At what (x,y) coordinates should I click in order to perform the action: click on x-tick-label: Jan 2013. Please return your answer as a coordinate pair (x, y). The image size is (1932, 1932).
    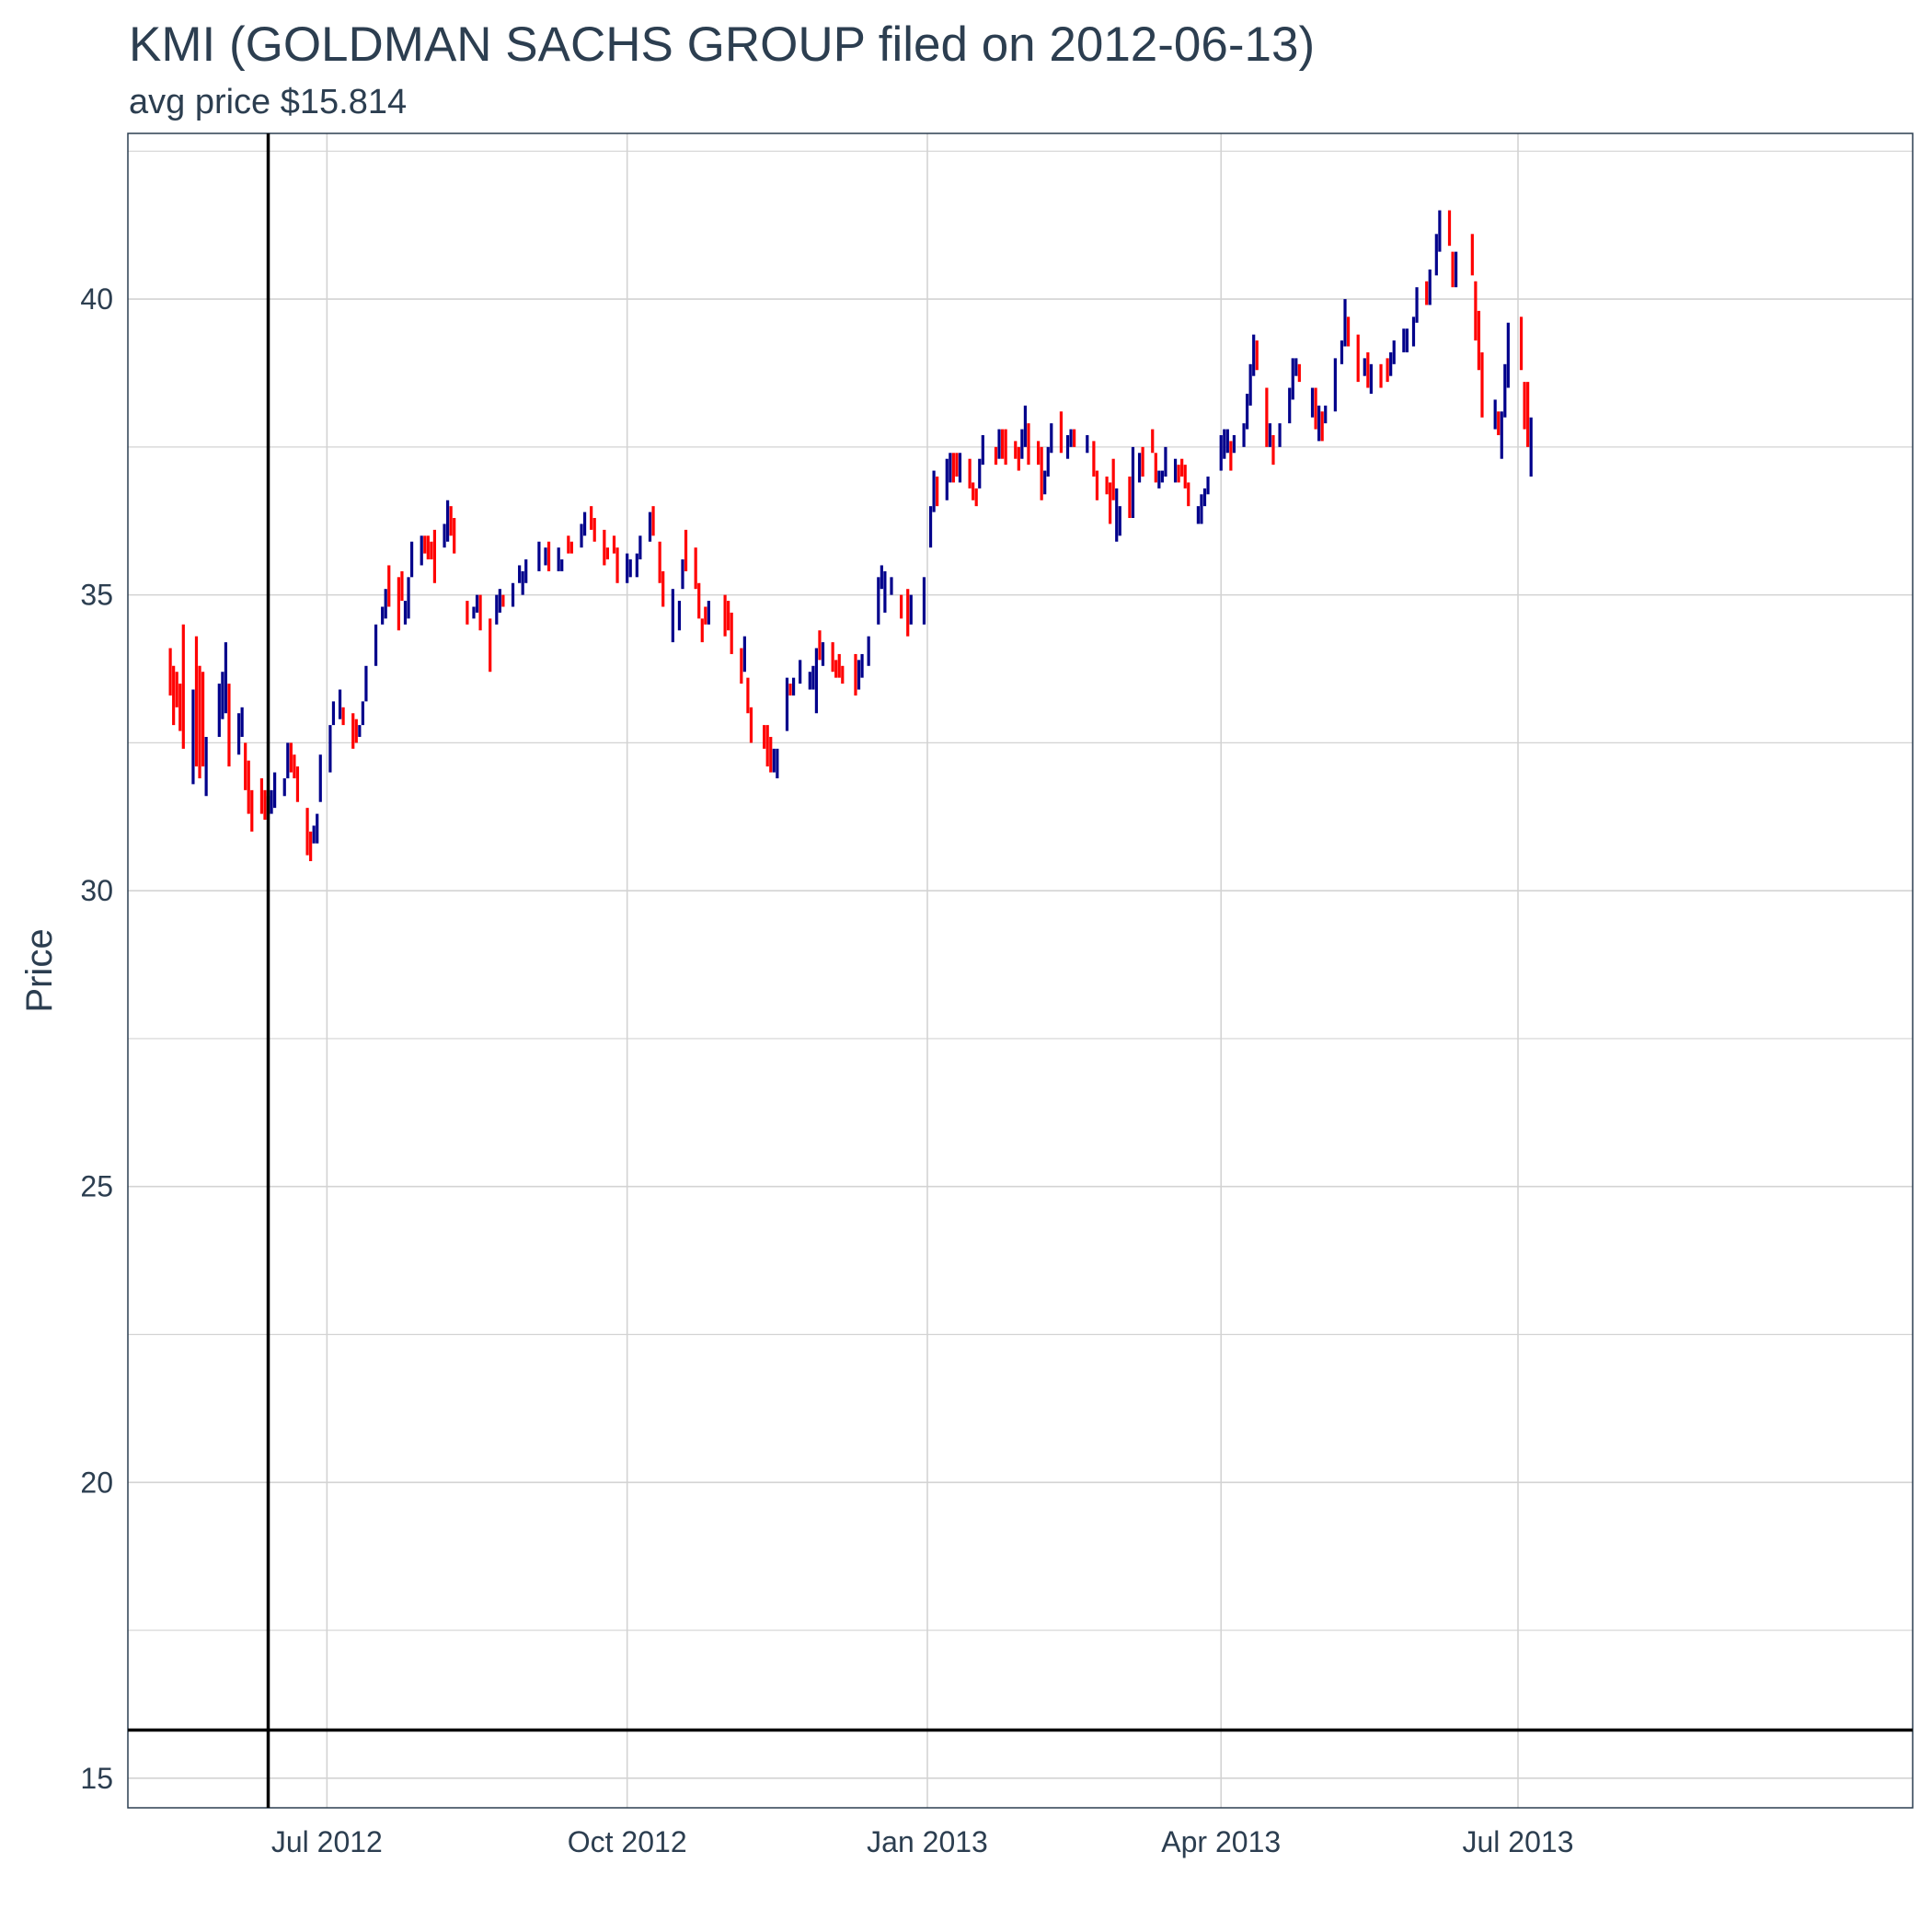
    Looking at the image, I should click on (927, 1841).